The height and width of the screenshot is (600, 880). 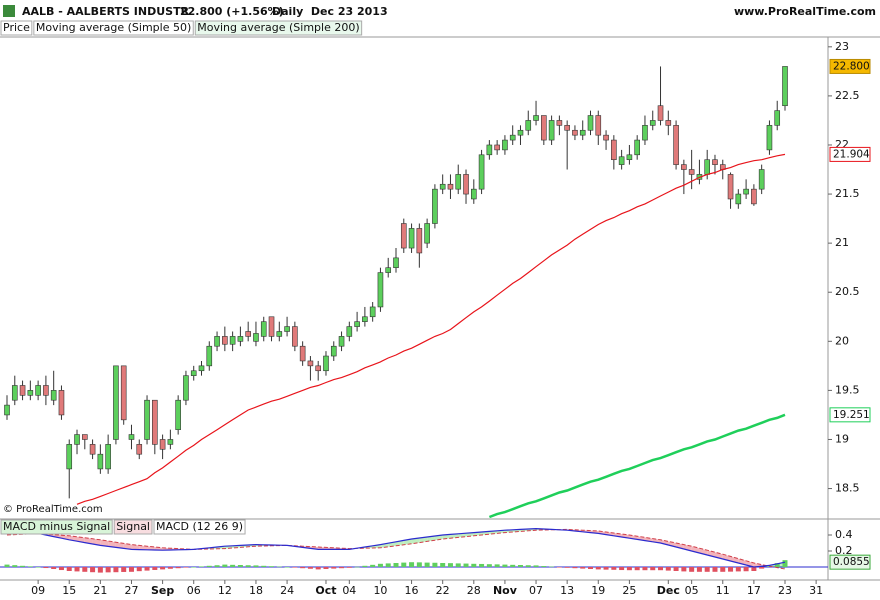 What do you see at coordinates (380, 590) in the screenshot?
I see `x-tick-label: 10` at bounding box center [380, 590].